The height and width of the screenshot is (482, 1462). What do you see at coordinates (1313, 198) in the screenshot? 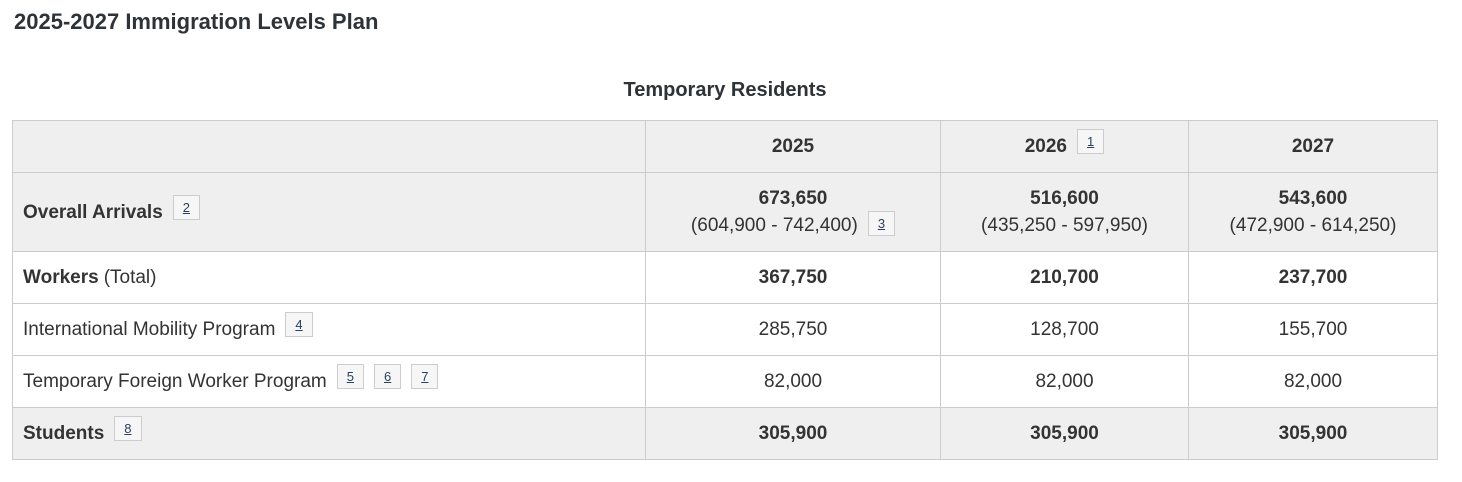
I see `overall-2027-value: 543,600` at bounding box center [1313, 198].